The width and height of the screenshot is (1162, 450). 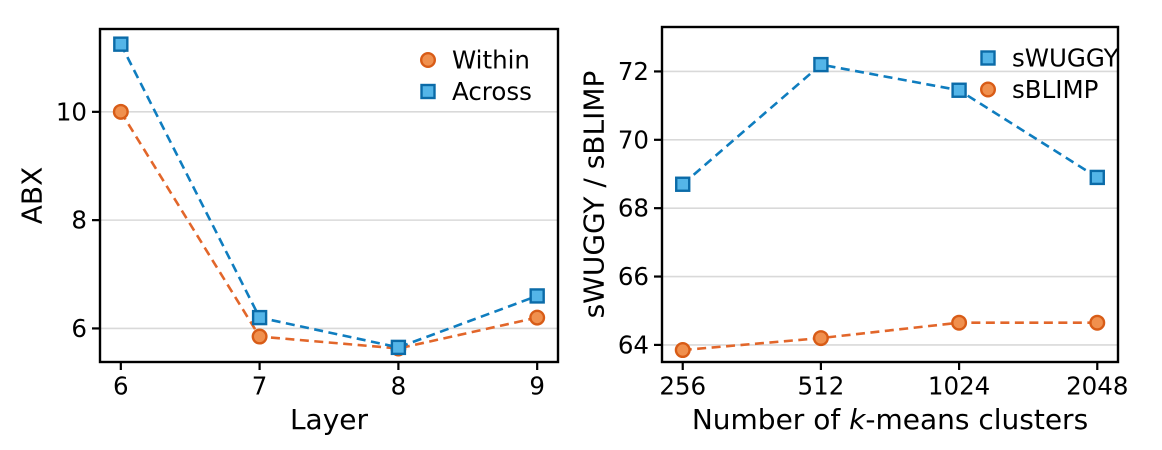 What do you see at coordinates (890, 336) in the screenshot?
I see `series-line-sblimp` at bounding box center [890, 336].